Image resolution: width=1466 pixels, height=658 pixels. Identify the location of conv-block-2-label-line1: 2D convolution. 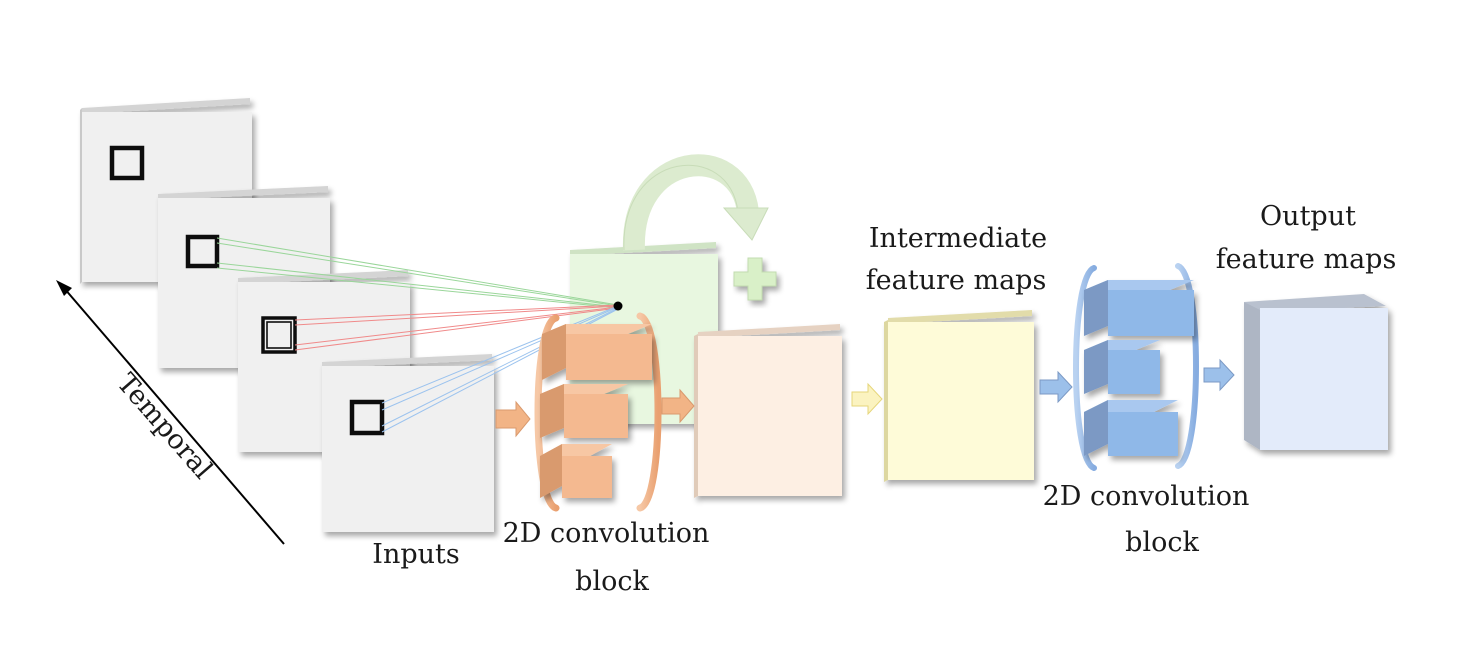
(1146, 496).